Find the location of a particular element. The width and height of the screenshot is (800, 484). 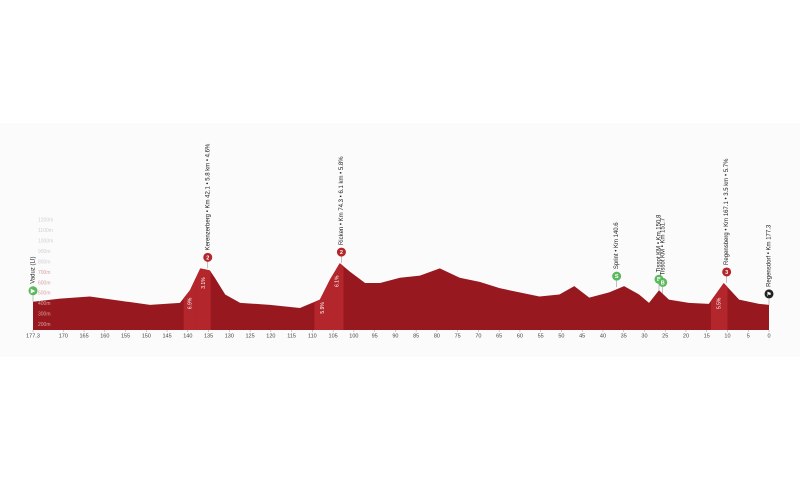

segment-gradient: 6.1% is located at coordinates (338, 281).